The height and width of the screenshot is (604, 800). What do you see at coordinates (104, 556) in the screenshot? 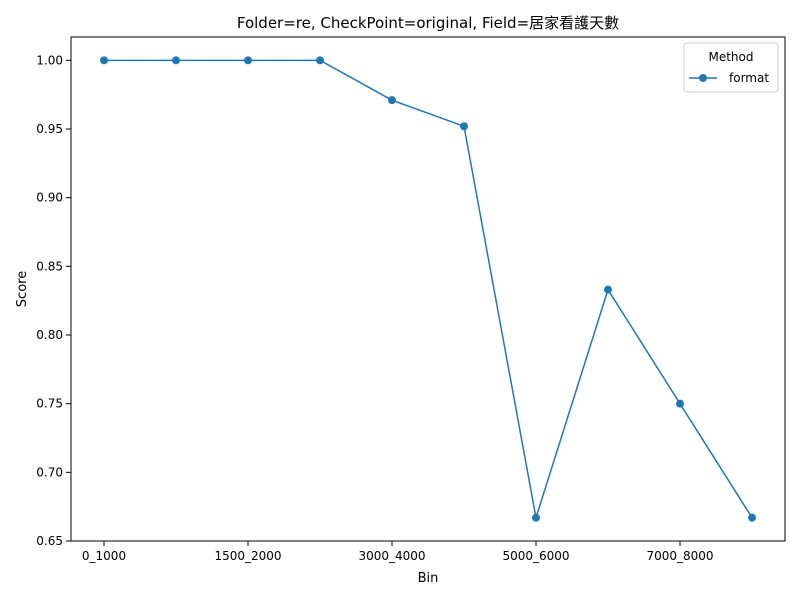
I see `x-tick-label: 0_1000` at bounding box center [104, 556].